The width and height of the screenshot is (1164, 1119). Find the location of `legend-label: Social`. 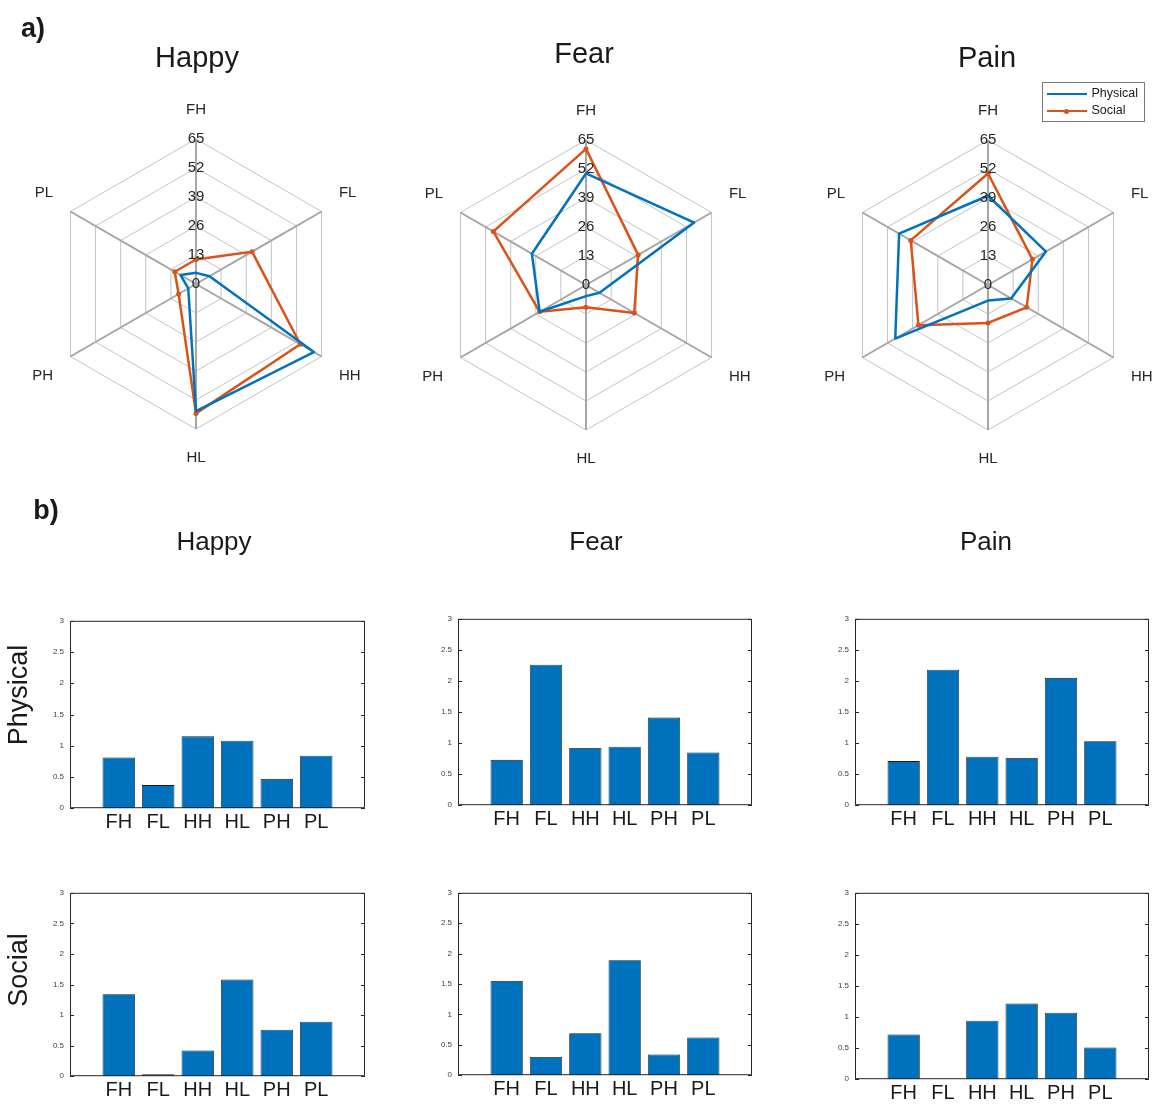

legend-label: Social is located at coordinates (1108, 110).